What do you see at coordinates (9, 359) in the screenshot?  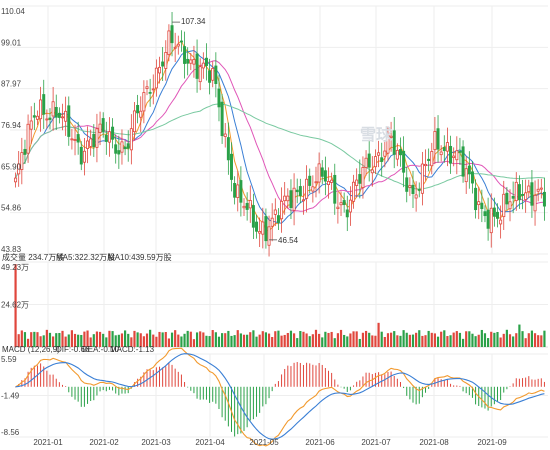 I see `macd-y-tick: 5.59` at bounding box center [9, 359].